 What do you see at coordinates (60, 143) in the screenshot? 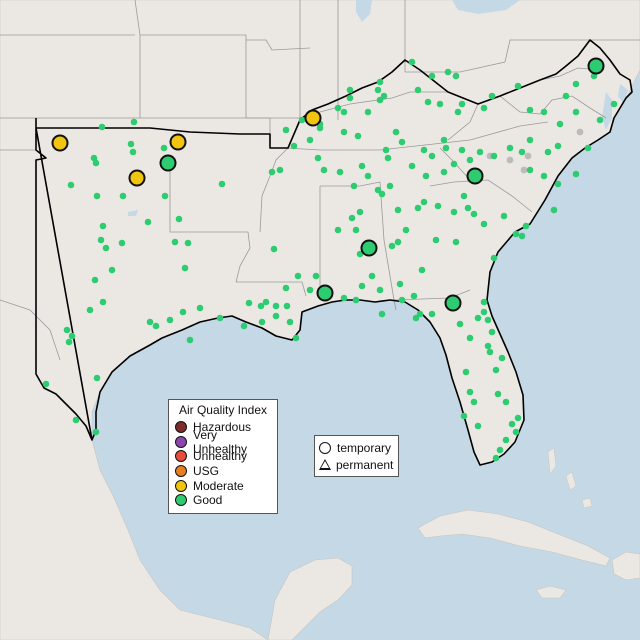
I see `station-temporary-moderate` at bounding box center [60, 143].